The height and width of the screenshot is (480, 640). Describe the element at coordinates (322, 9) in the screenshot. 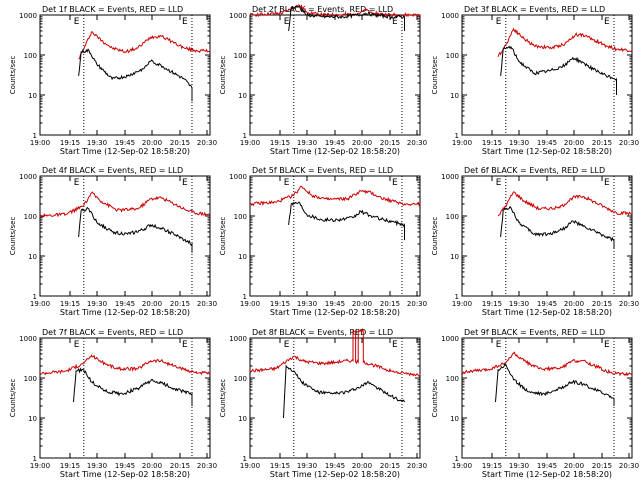

I see `chart-title: Det 2f BLACK = Events, RED = LLD` at that location.